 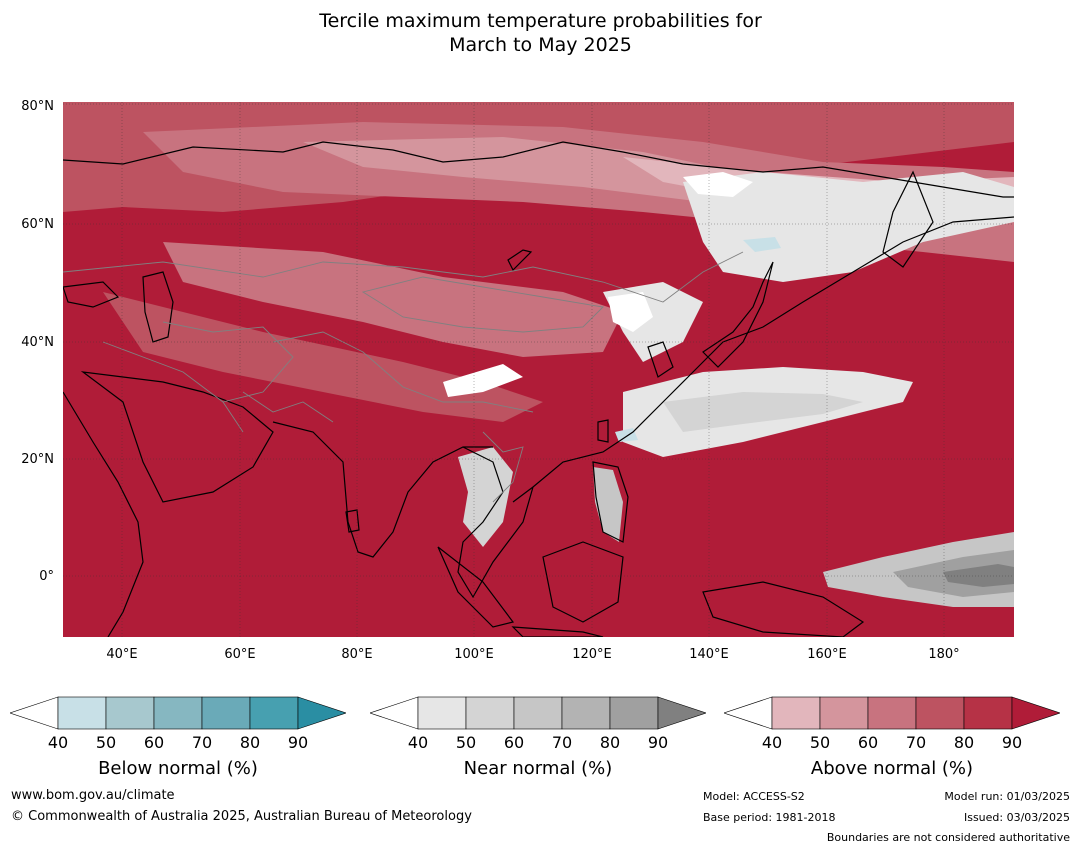 What do you see at coordinates (772, 742) in the screenshot?
I see `above-tick-40: 40` at bounding box center [772, 742].